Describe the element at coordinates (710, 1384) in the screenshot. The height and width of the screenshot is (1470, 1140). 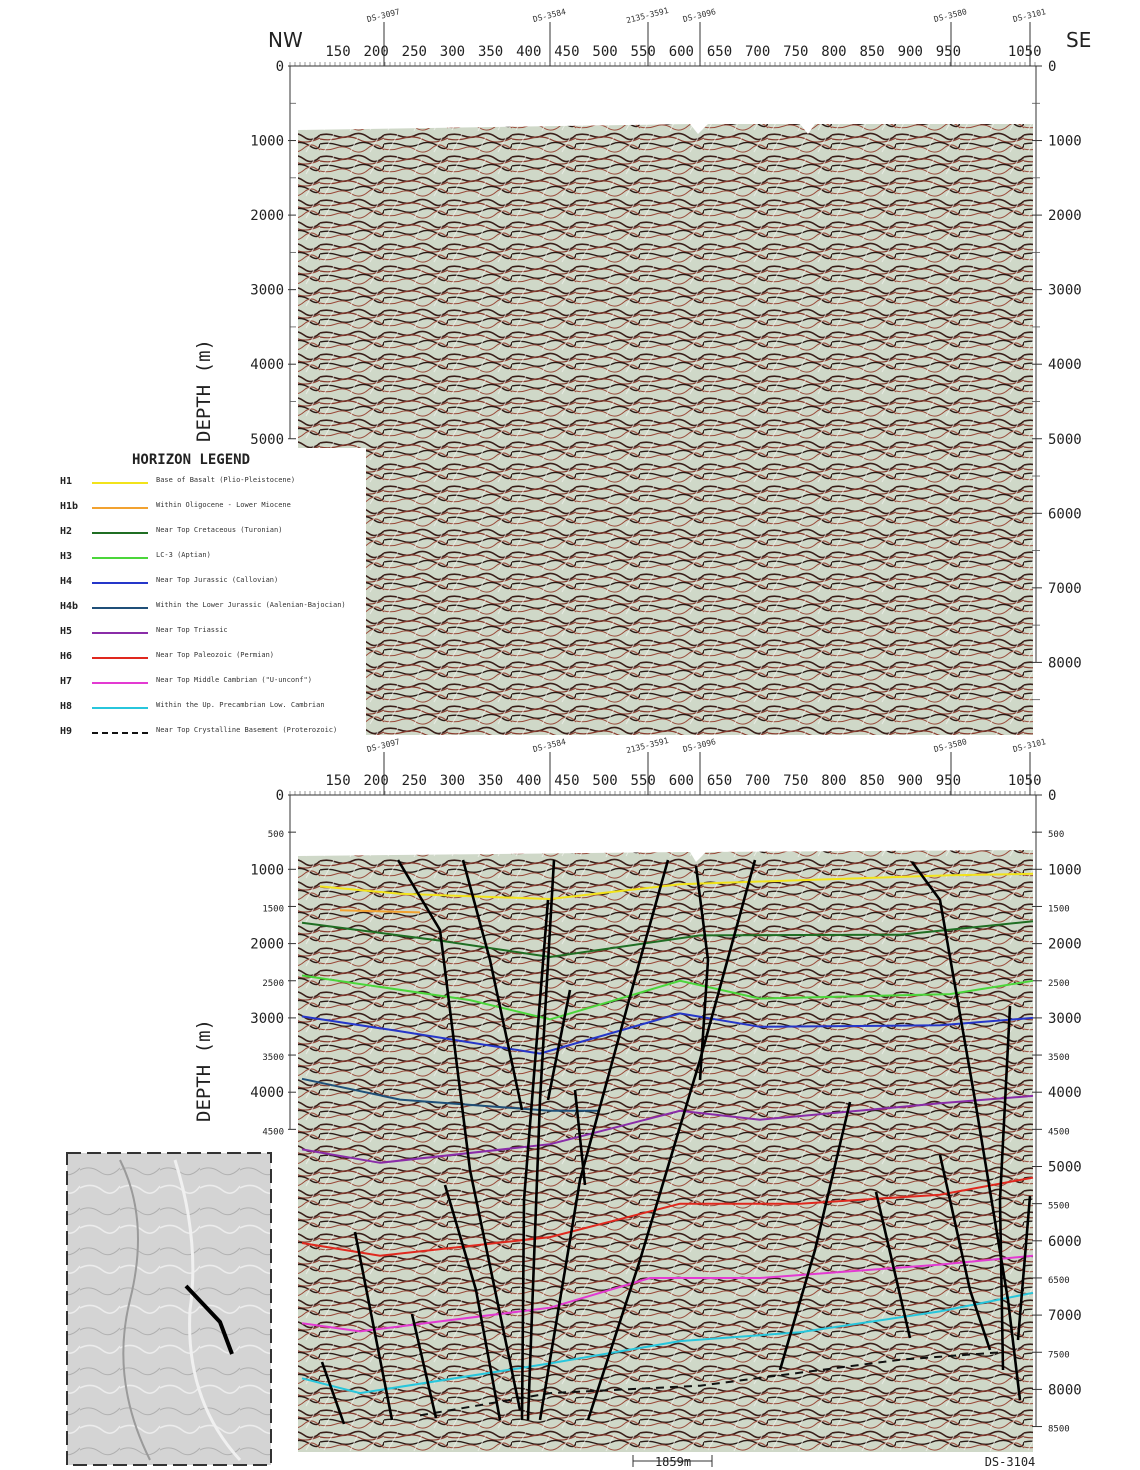
I see `horizon-h9` at that location.